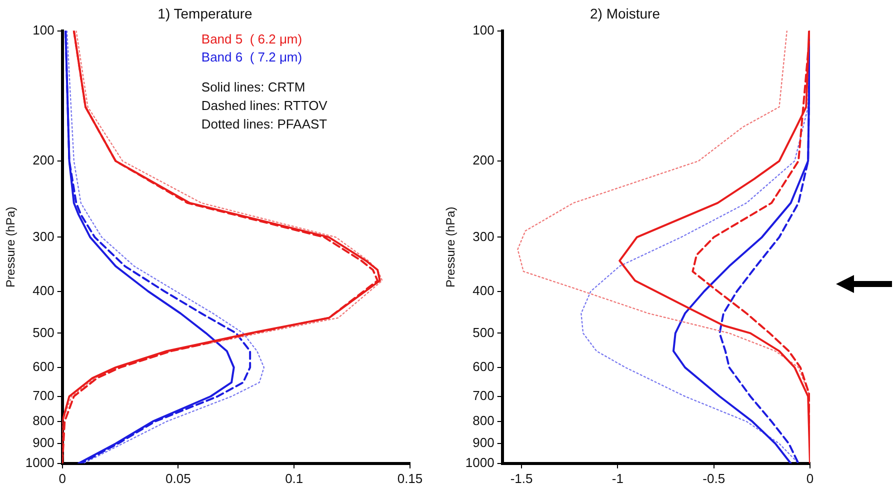  I want to click on annotation: Dashed lines: RTTOV, so click(264, 105).